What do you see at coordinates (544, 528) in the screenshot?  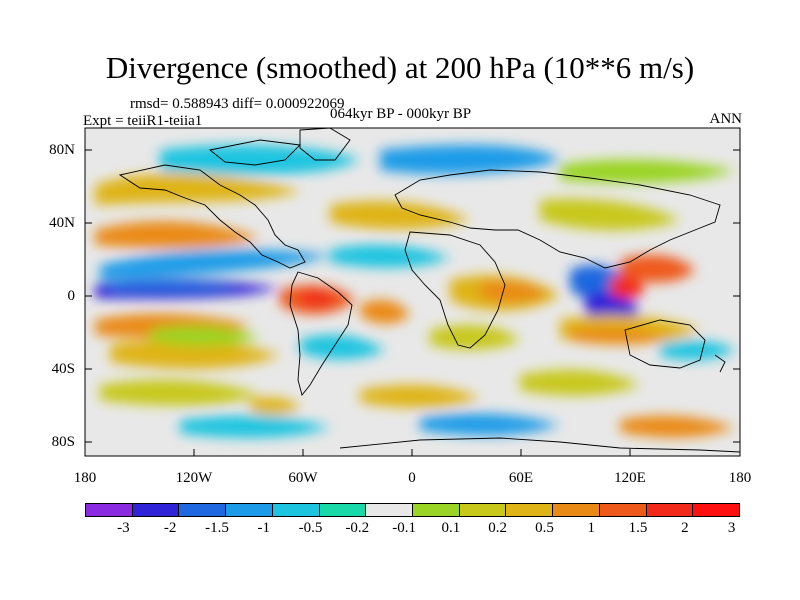 I see `legend-label: 0.5` at bounding box center [544, 528].